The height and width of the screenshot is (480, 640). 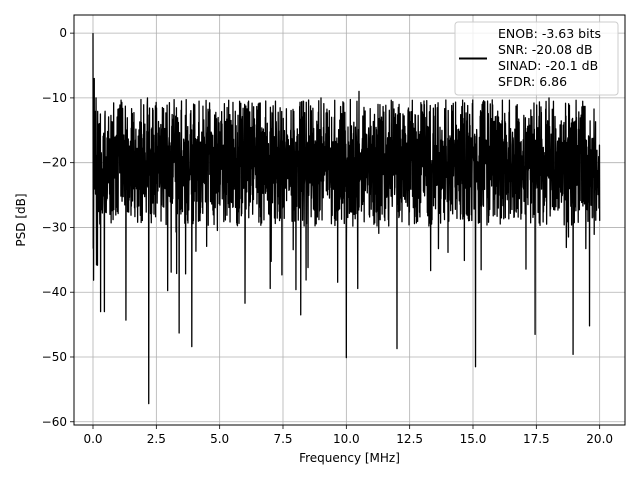 I want to click on legend-sfdr: SFDR: 6.86, so click(x=532, y=81).